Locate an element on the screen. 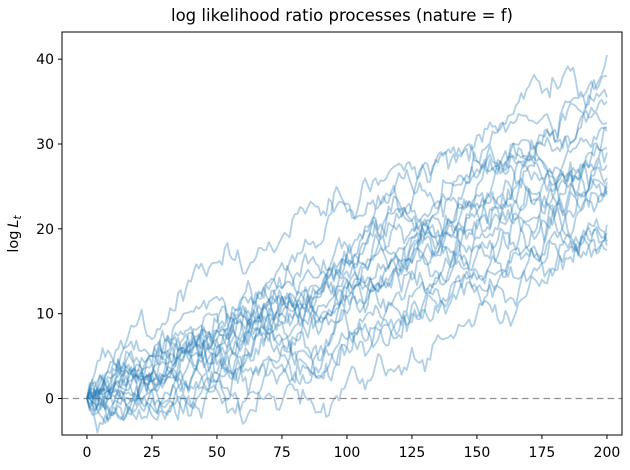  x-tick-label: 150 is located at coordinates (477, 453).